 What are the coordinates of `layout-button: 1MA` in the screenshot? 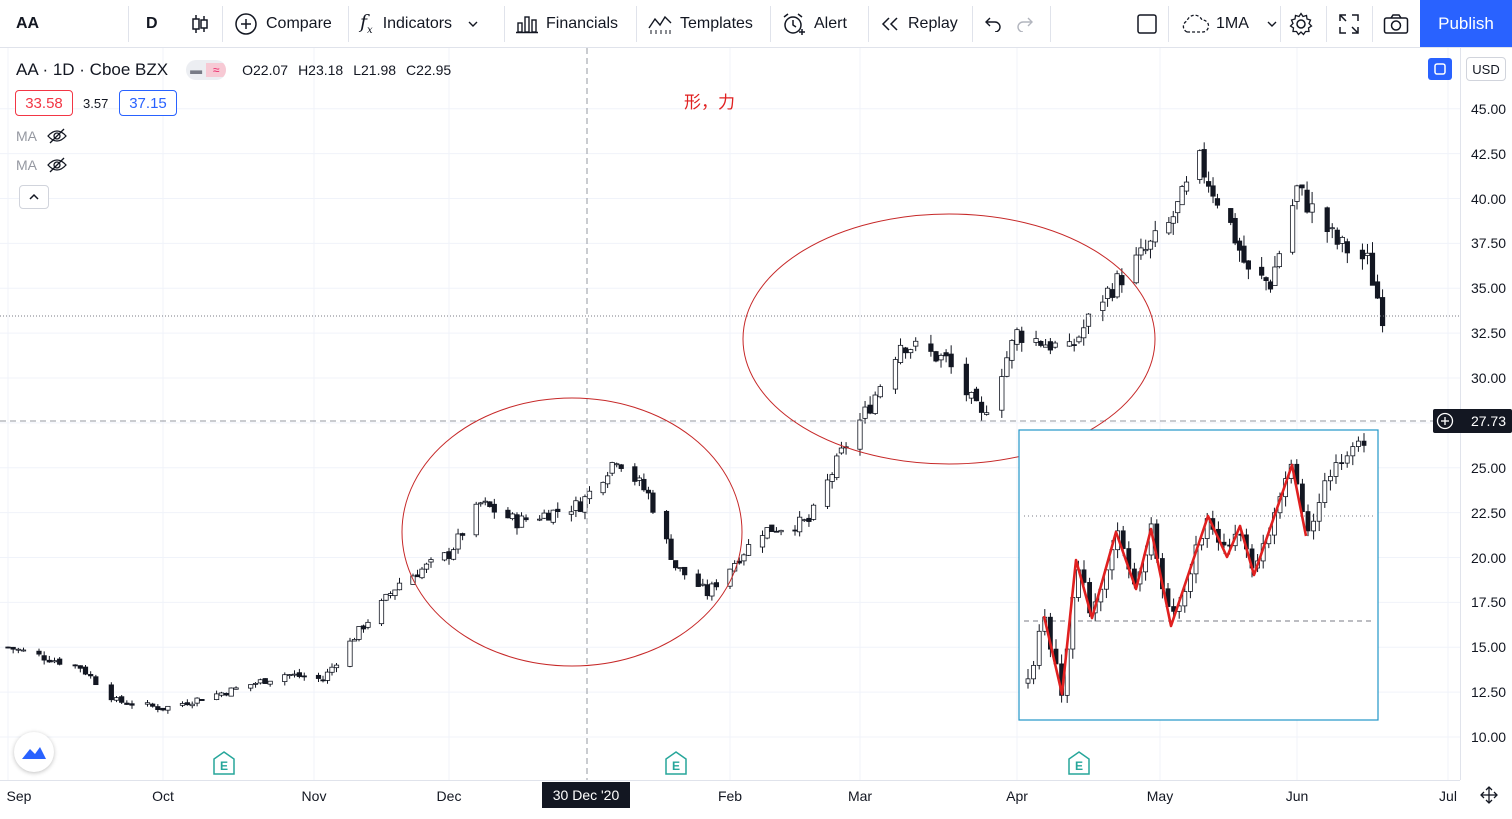 It's located at (1228, 23).